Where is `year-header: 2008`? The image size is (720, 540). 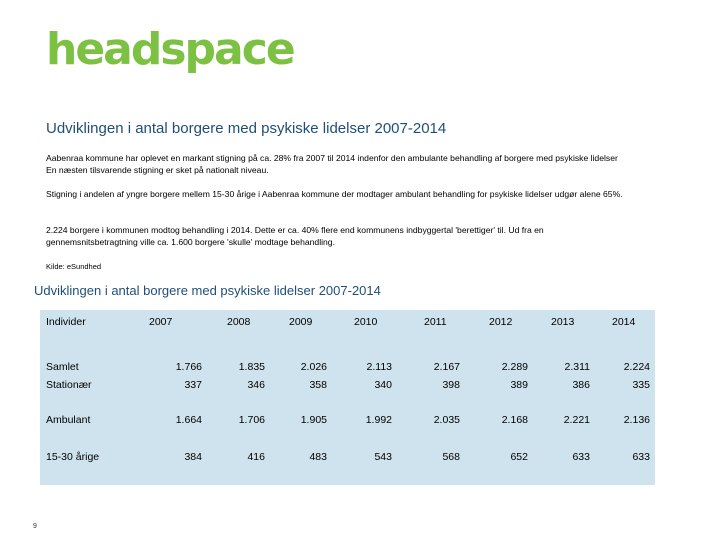
year-header: 2008 is located at coordinates (239, 322).